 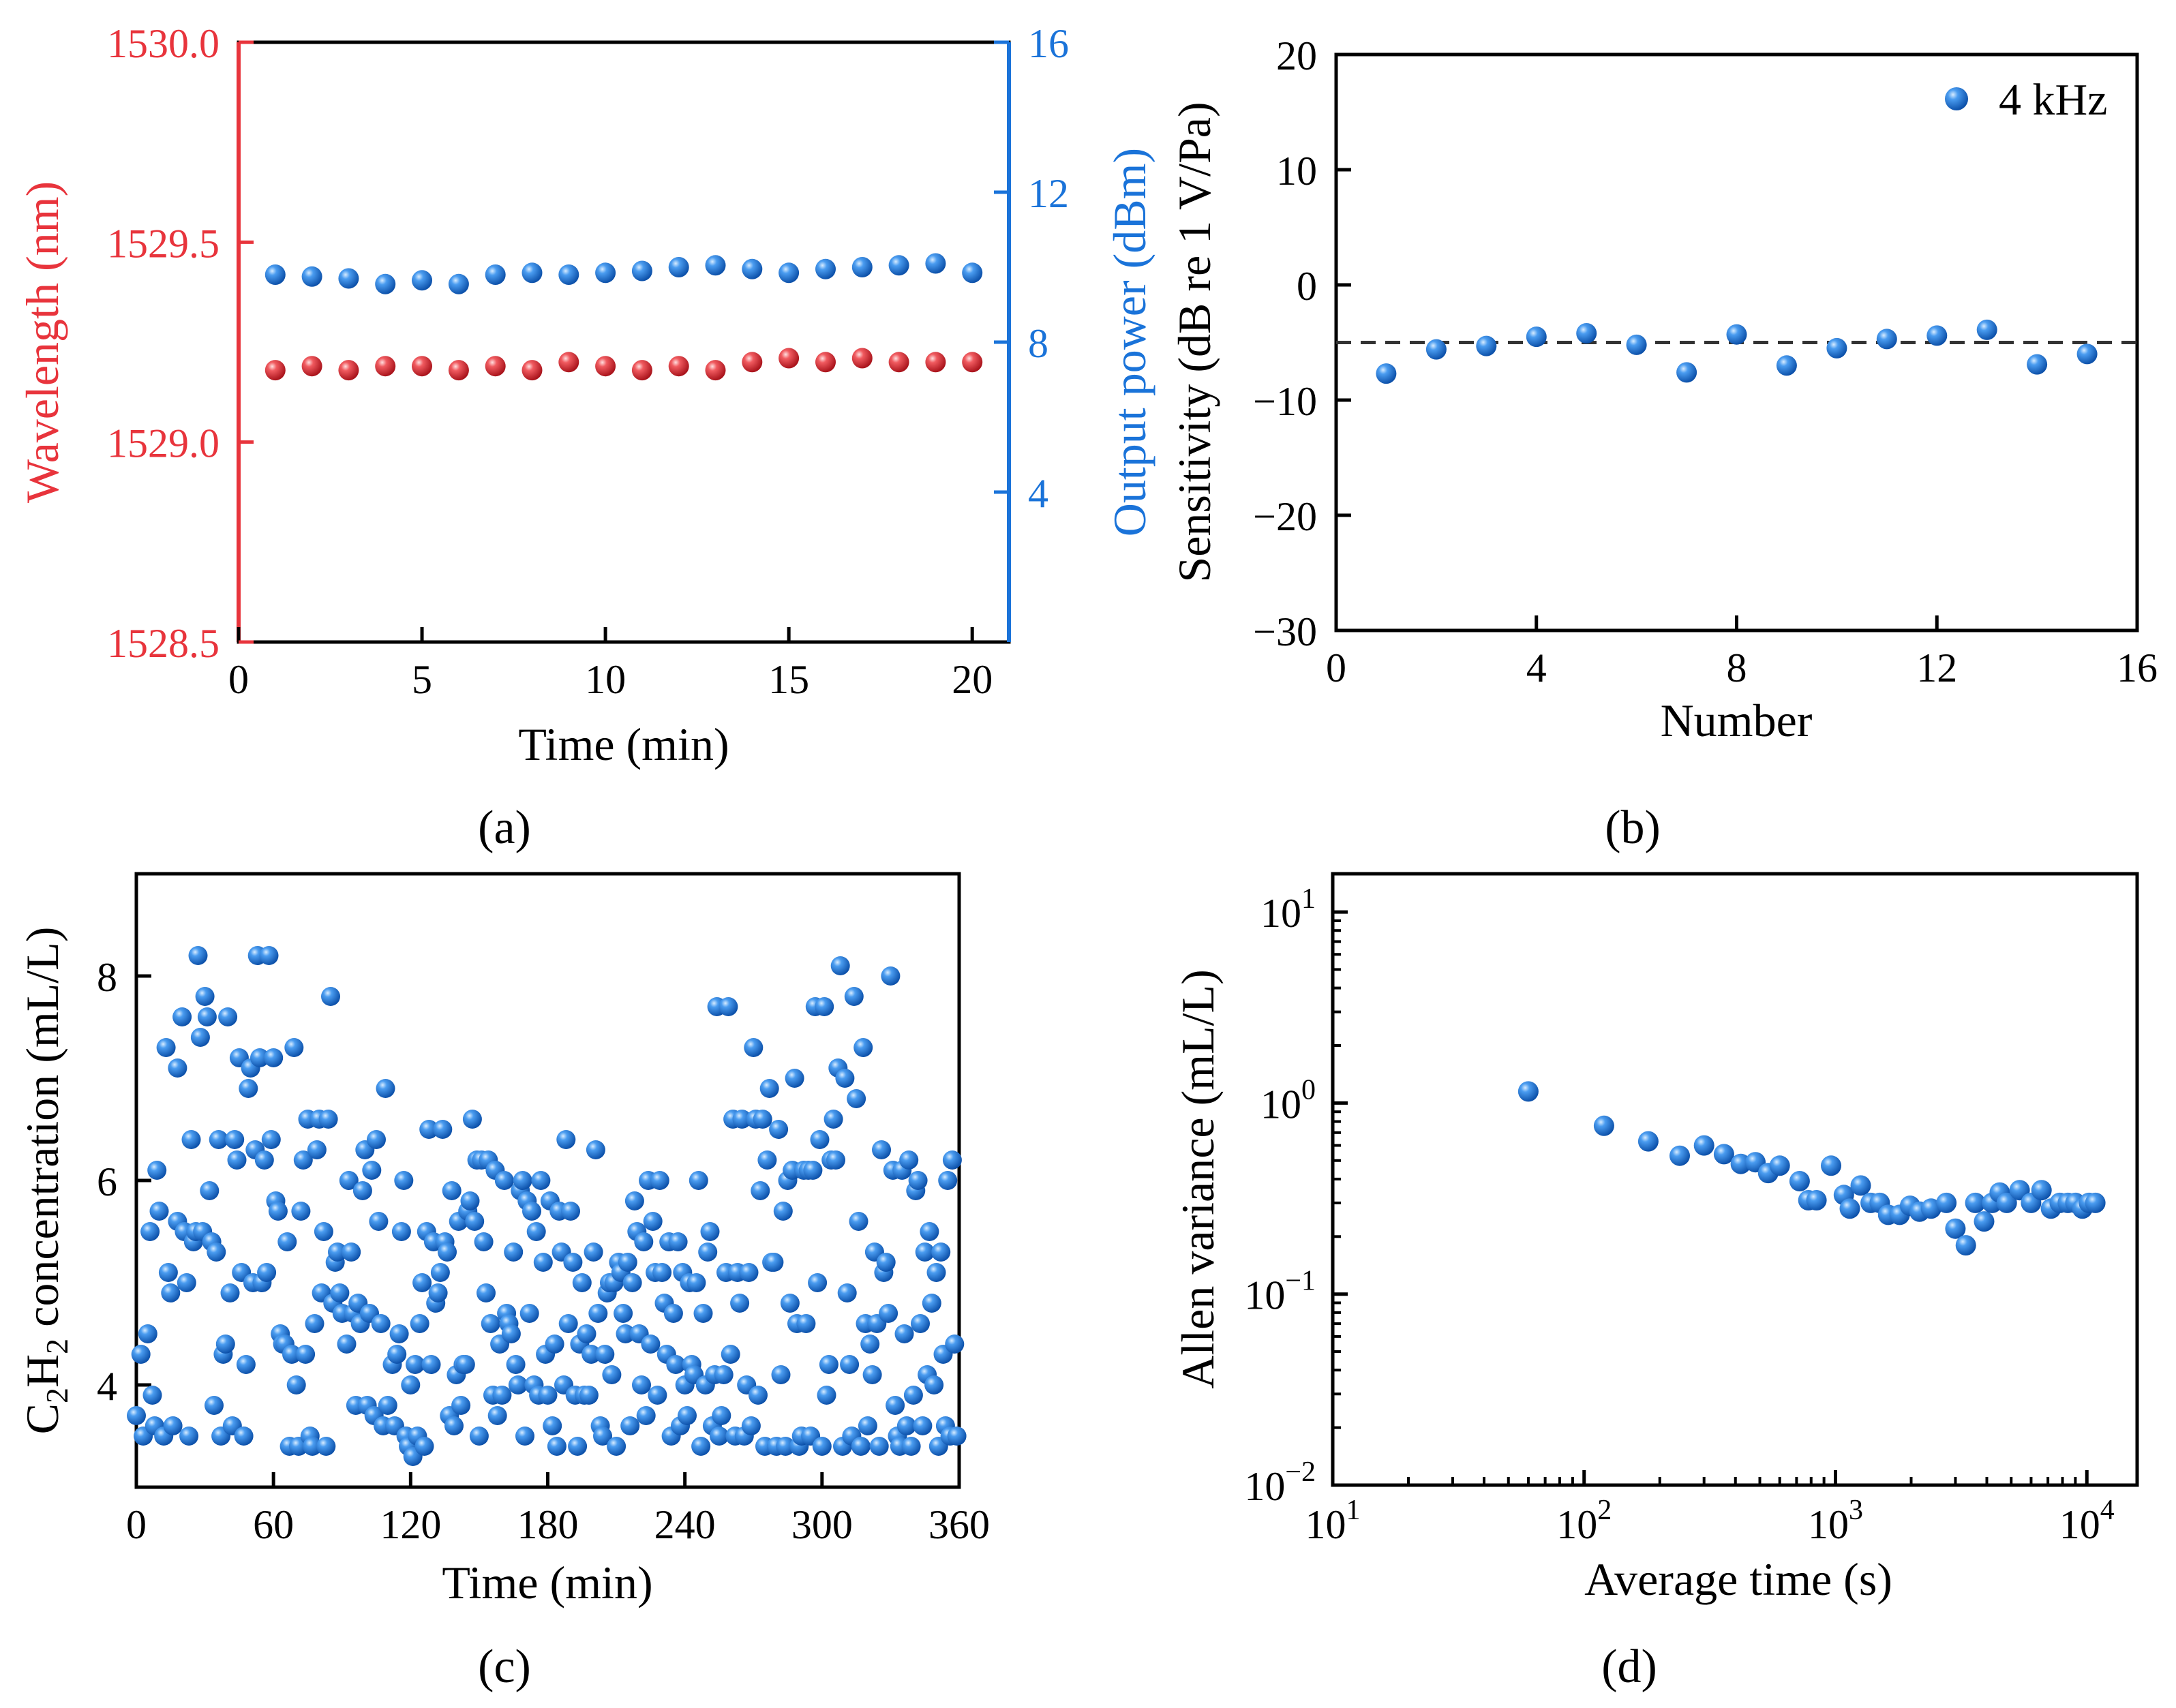 I want to click on panel-c-x-tick-label: 0, so click(x=136, y=1524).